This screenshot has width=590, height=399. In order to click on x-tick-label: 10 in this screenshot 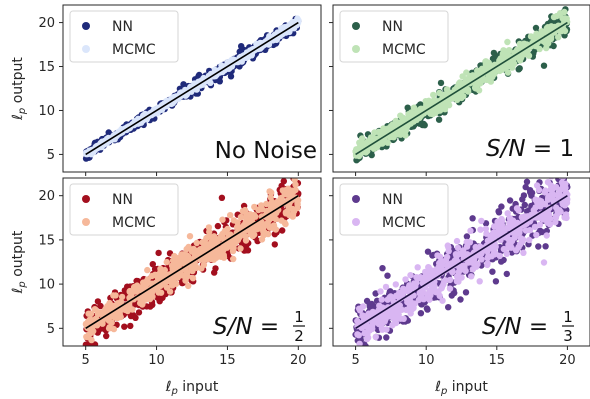, I will do `click(426, 360)`.